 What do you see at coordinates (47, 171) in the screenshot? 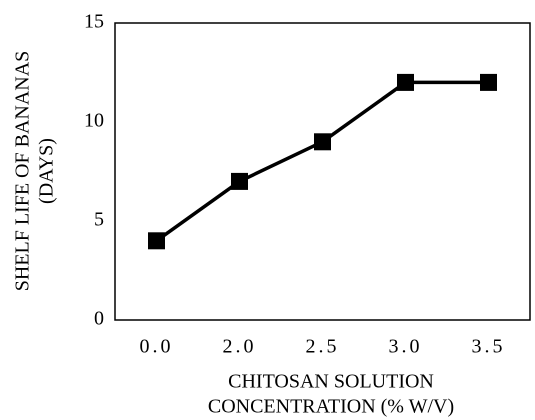
I see `y-axis-title-line-2: (DAYS)` at bounding box center [47, 171].